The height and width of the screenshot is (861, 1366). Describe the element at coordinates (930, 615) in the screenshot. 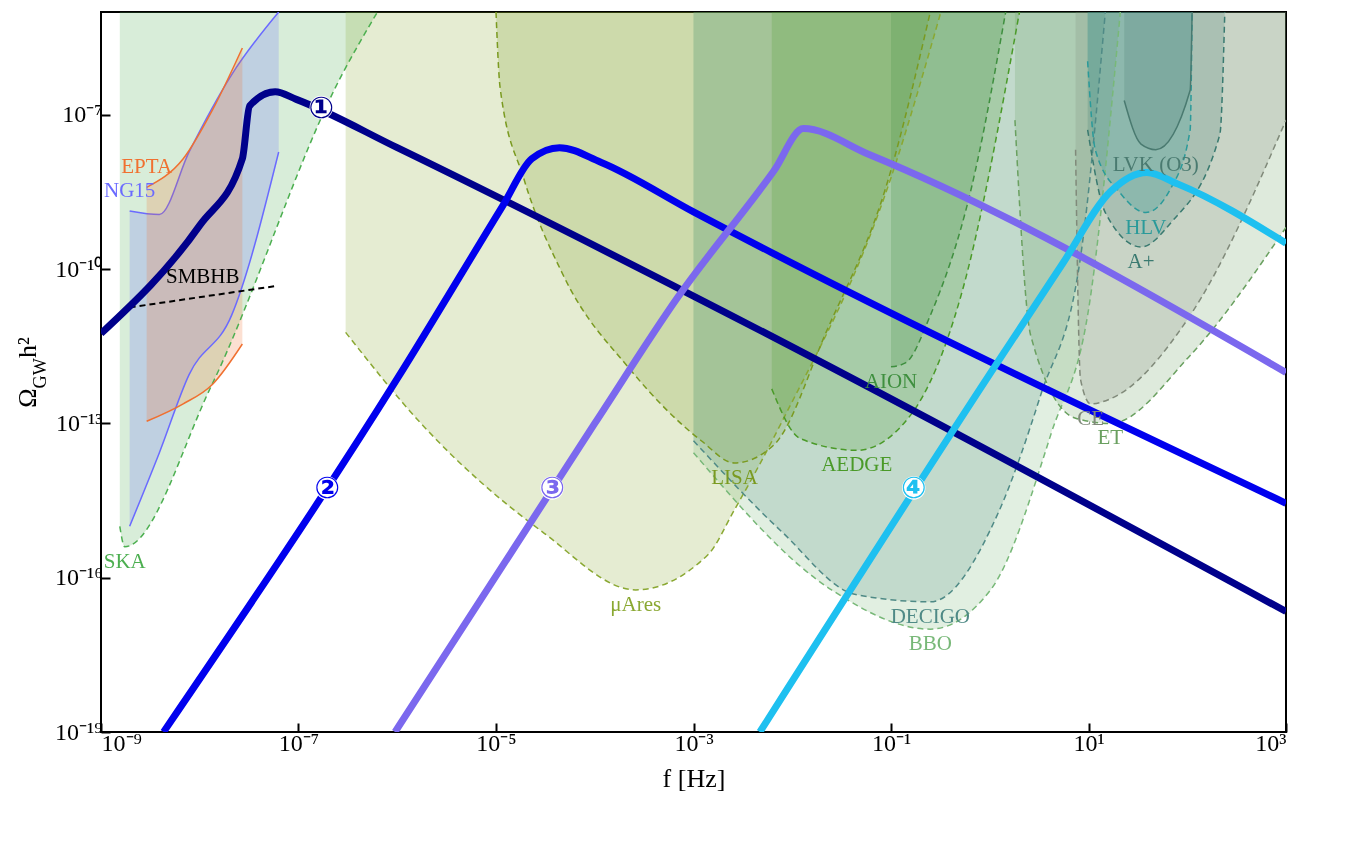

I see `series-label: DECIGO` at that location.